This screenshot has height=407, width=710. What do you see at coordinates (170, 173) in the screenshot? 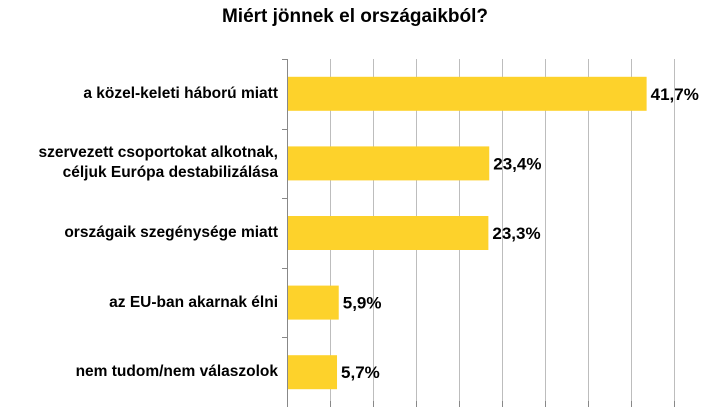
I see `category-label-line: céljuk Európa destabilizálása` at bounding box center [170, 173].